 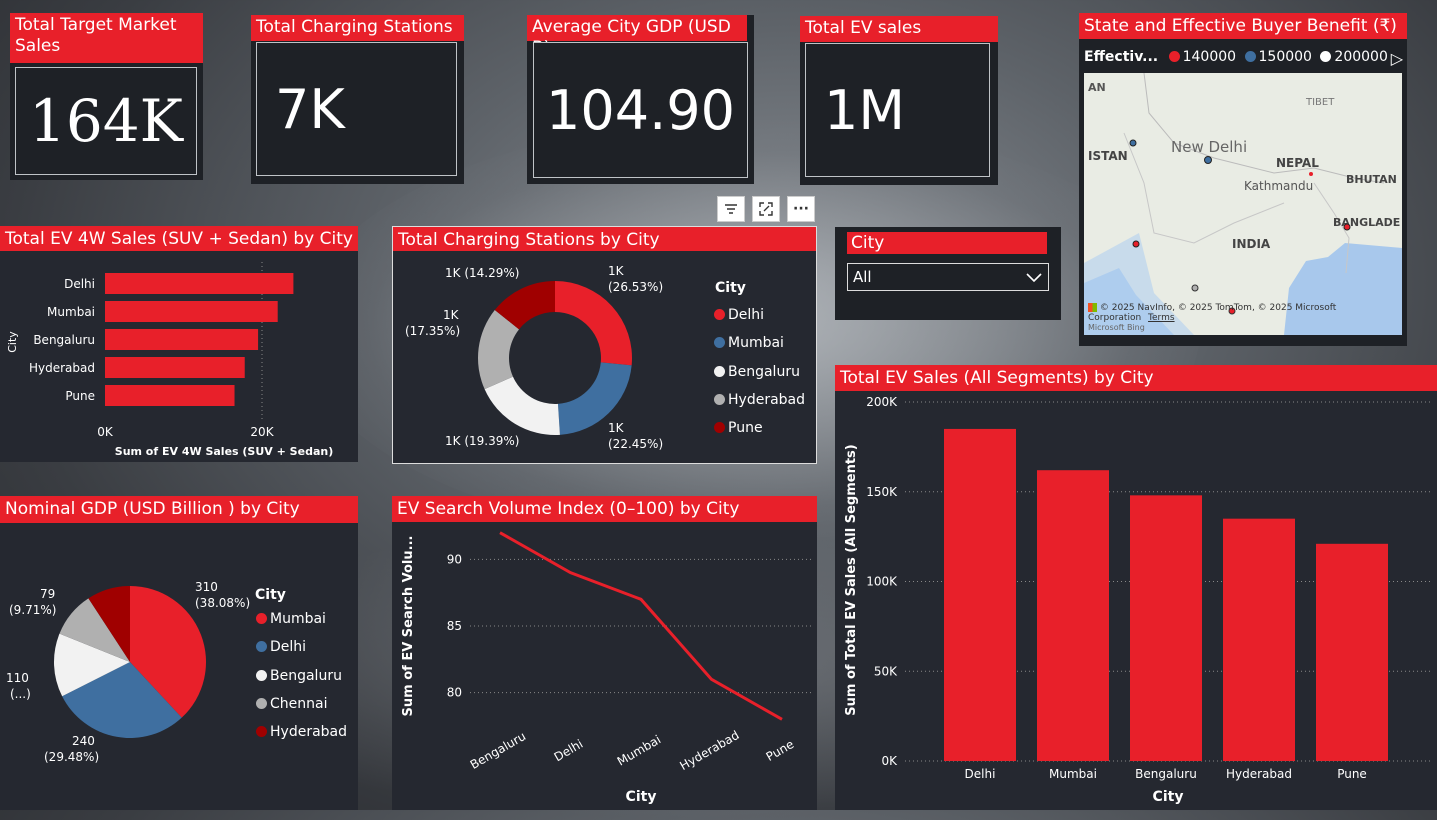 What do you see at coordinates (222, 603) in the screenshot?
I see `data-label: (38.08%)` at bounding box center [222, 603].